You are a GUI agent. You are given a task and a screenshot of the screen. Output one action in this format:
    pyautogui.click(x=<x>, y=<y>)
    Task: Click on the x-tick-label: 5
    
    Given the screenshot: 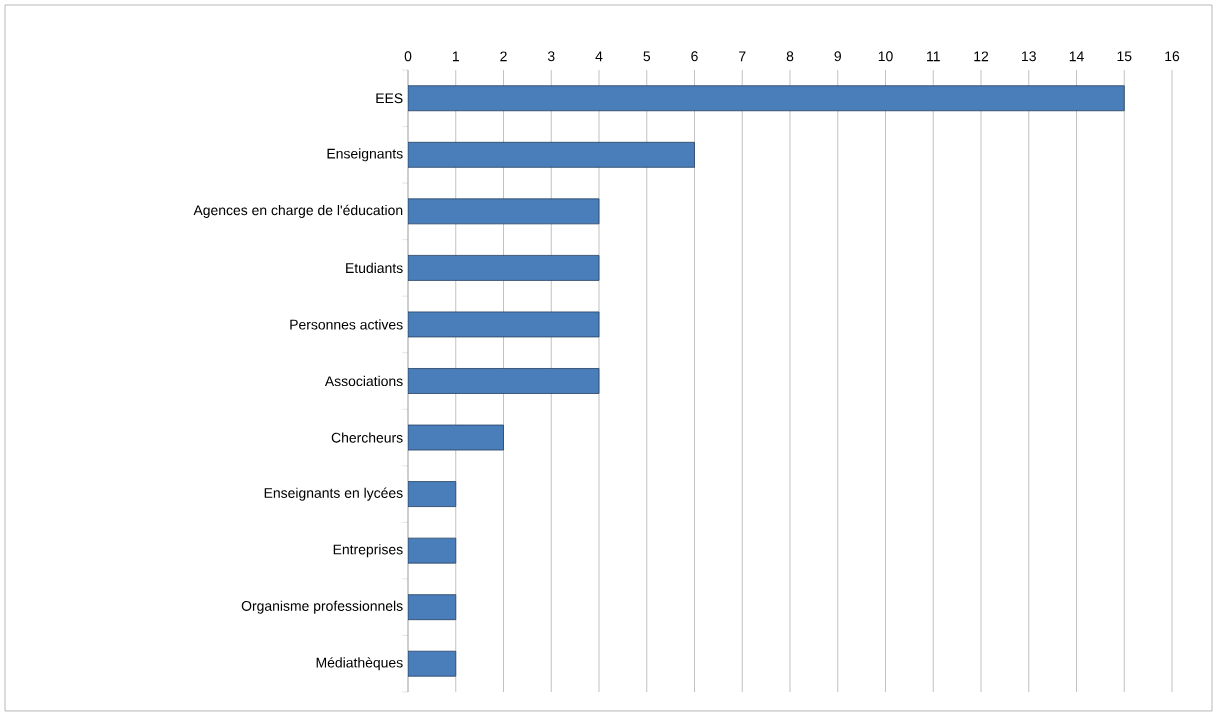 What is the action you would take?
    pyautogui.click(x=647, y=56)
    